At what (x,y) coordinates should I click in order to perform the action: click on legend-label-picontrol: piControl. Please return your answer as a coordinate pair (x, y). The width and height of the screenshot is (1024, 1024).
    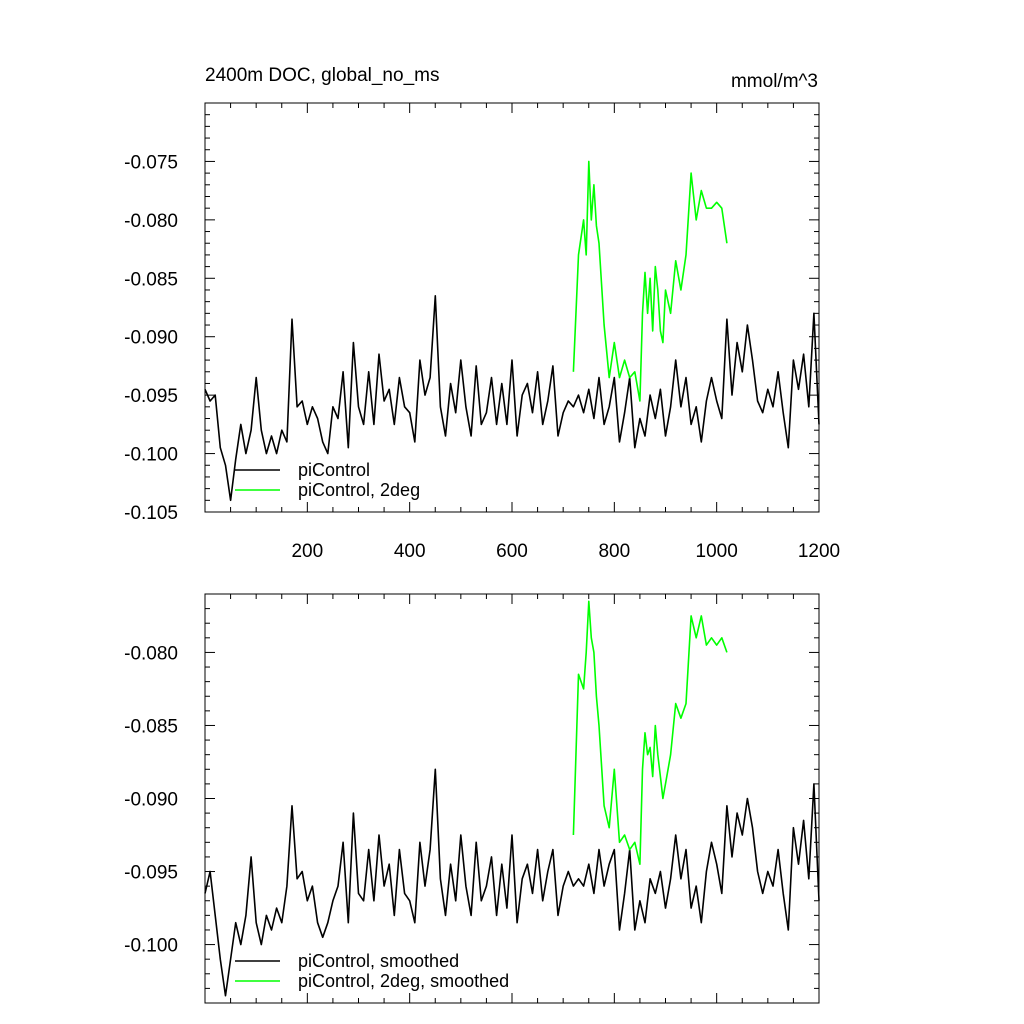
    Looking at the image, I should click on (334, 470).